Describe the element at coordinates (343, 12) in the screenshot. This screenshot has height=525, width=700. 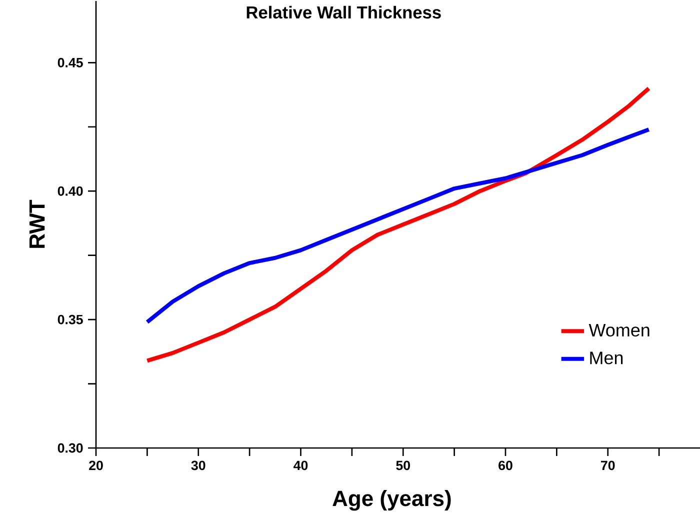
I see `chart-title: Relative Wall Thickness` at that location.